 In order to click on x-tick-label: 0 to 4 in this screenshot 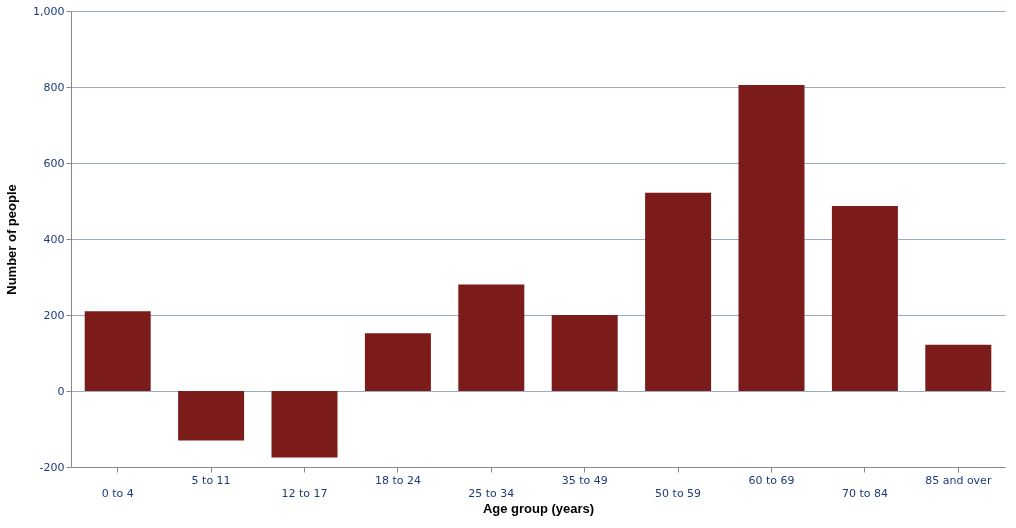, I will do `click(117, 493)`.